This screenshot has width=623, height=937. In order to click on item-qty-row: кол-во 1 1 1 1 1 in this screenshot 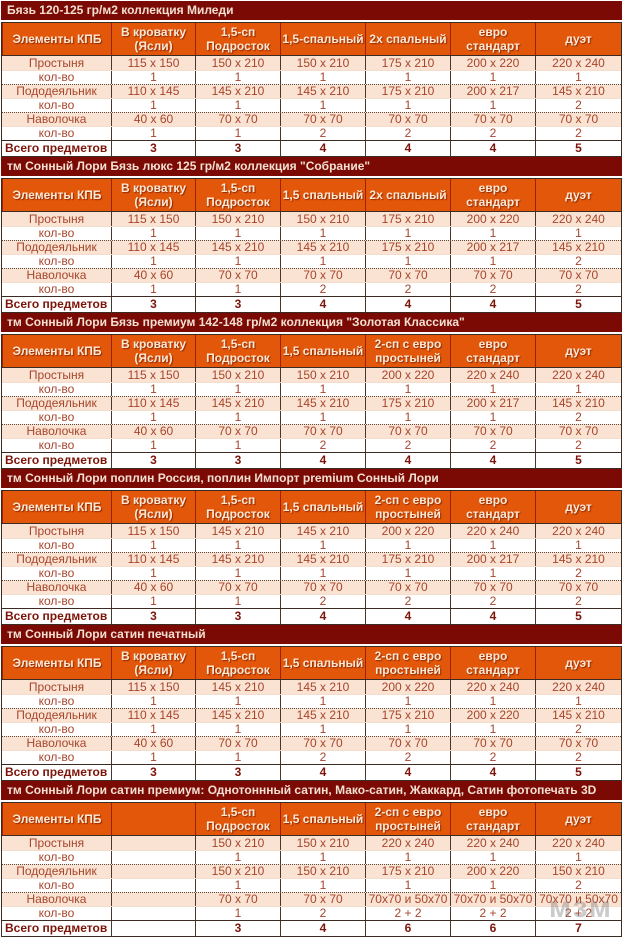, I will do `click(311, 857)`.